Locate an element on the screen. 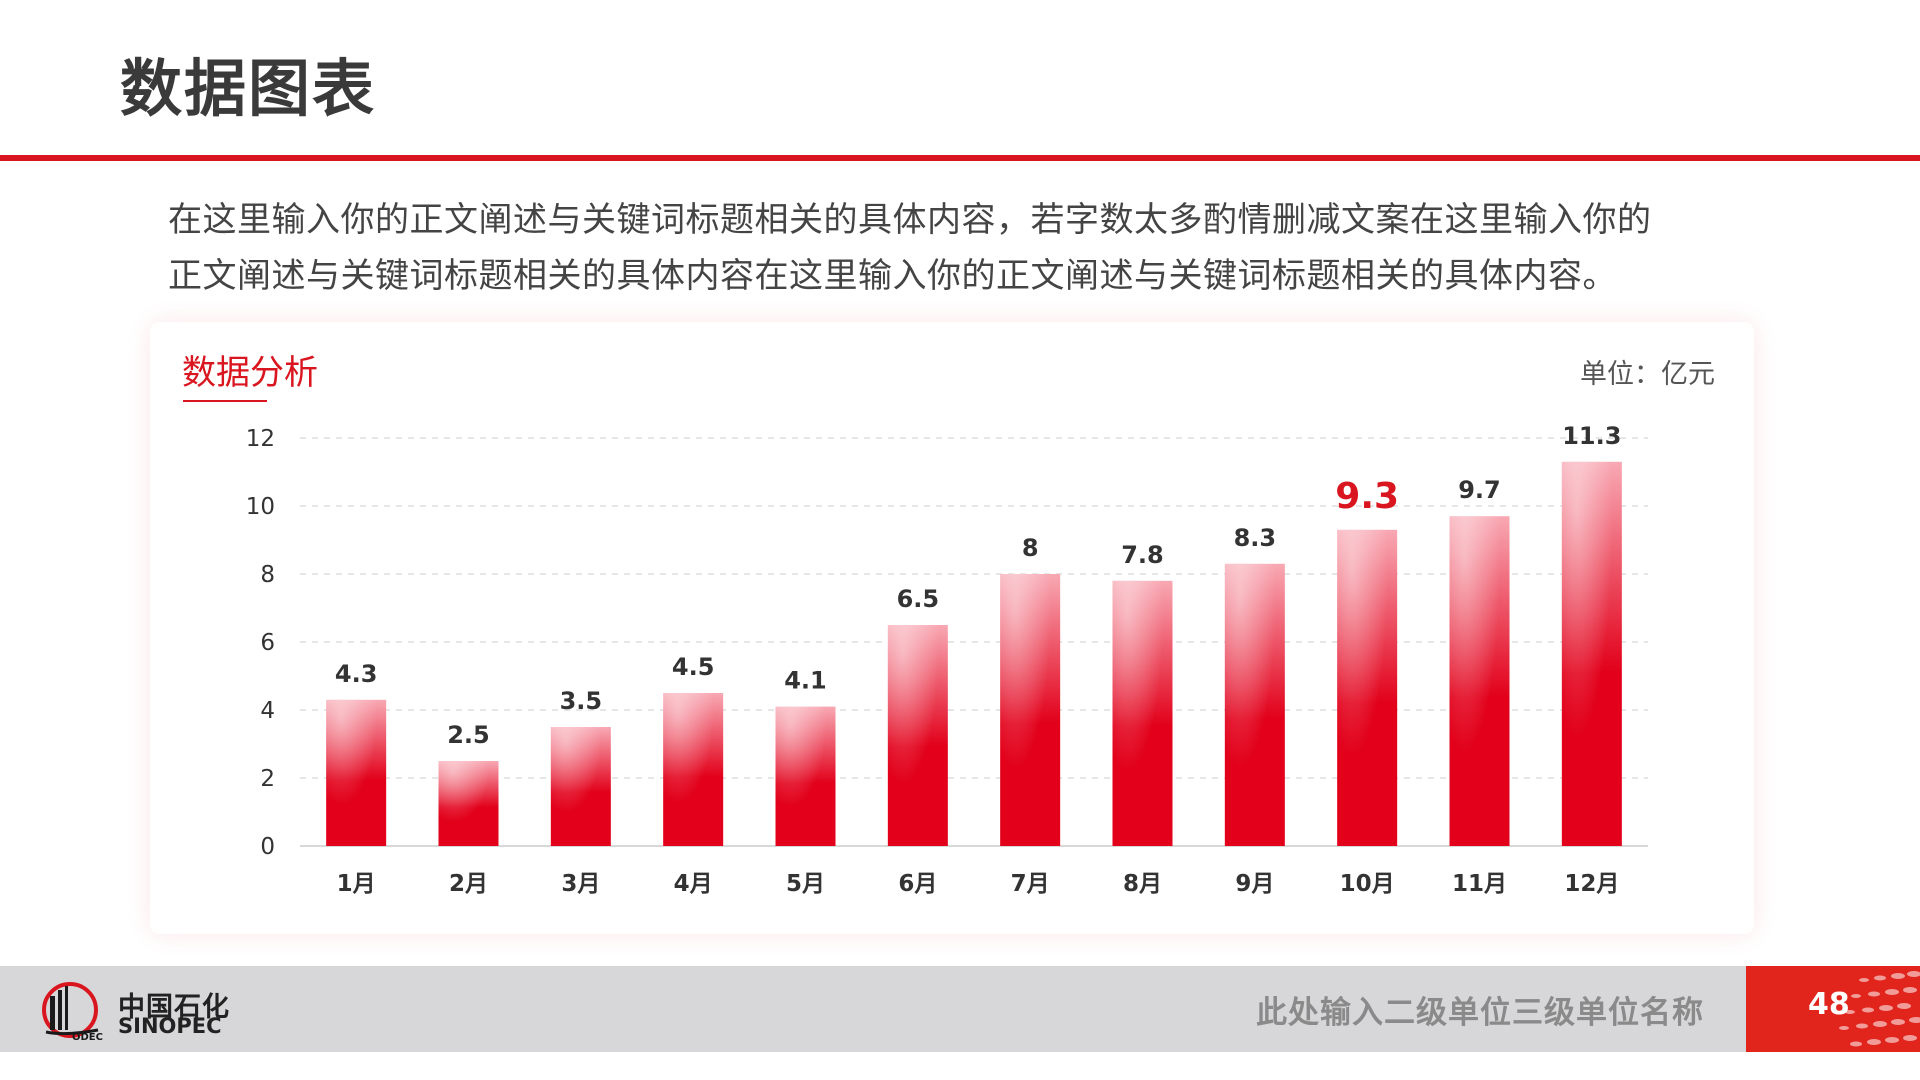  page-number-badge is located at coordinates (1833, 1009).